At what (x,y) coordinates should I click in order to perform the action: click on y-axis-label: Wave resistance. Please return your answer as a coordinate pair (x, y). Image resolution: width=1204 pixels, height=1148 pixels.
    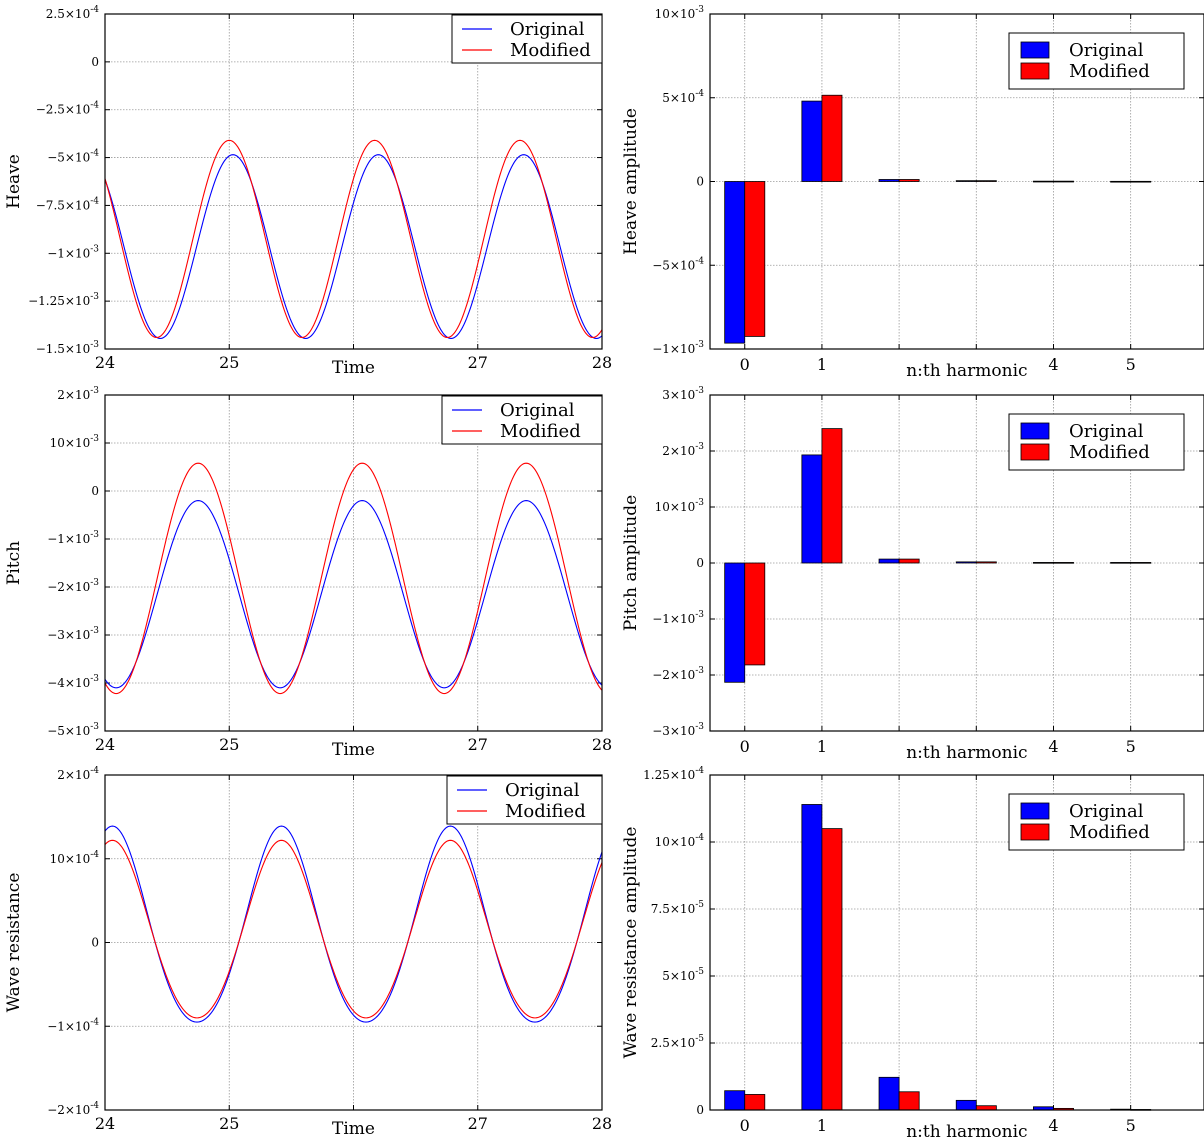
    Looking at the image, I should click on (14, 943).